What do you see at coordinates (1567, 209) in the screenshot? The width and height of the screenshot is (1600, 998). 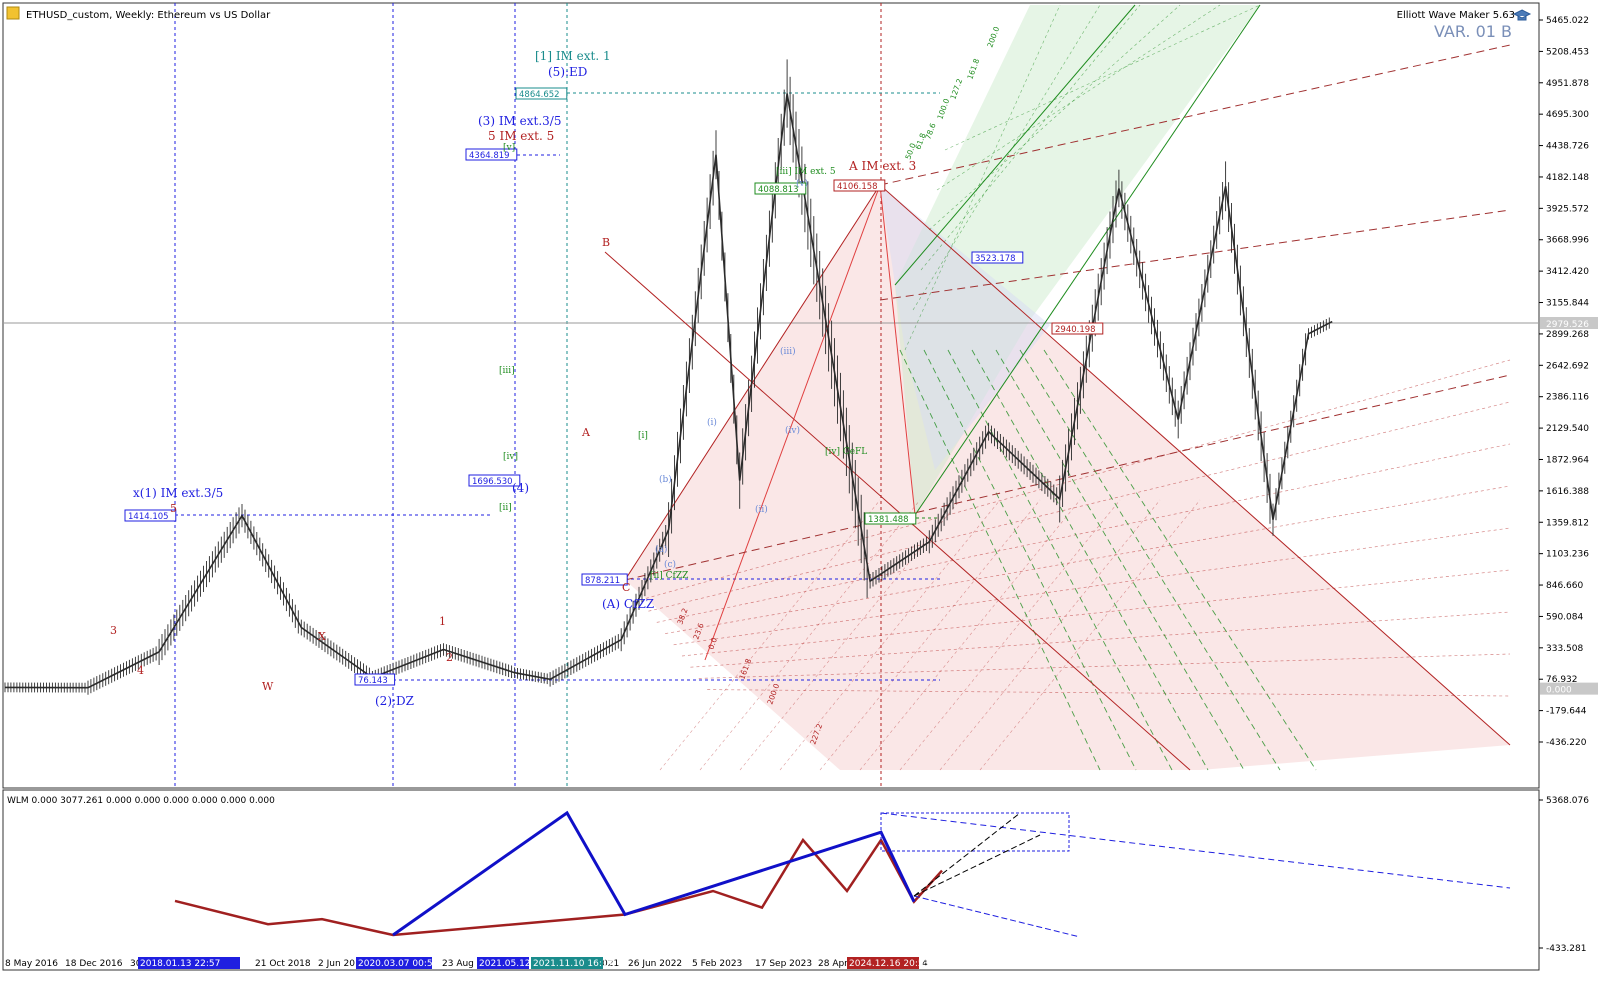 I see `price-axis-label: 3925.572` at bounding box center [1567, 209].